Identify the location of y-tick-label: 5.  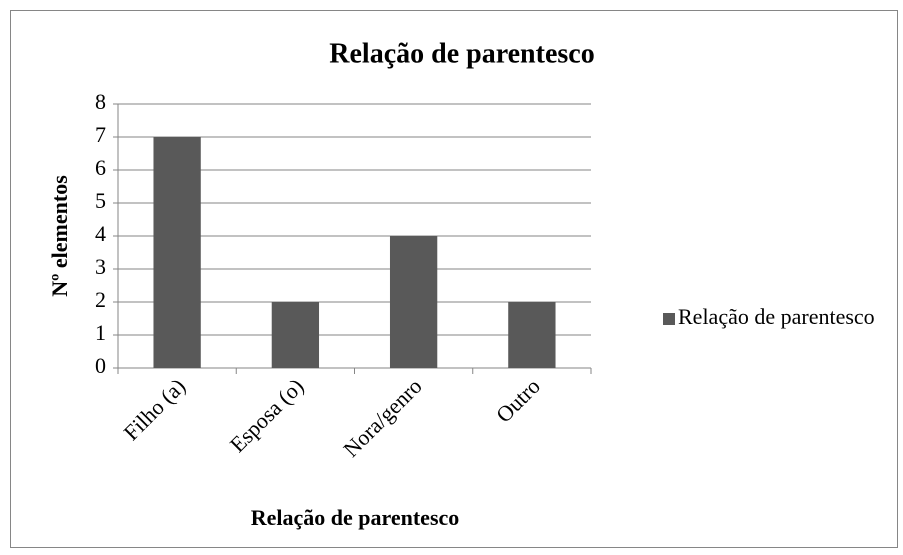
(100, 200).